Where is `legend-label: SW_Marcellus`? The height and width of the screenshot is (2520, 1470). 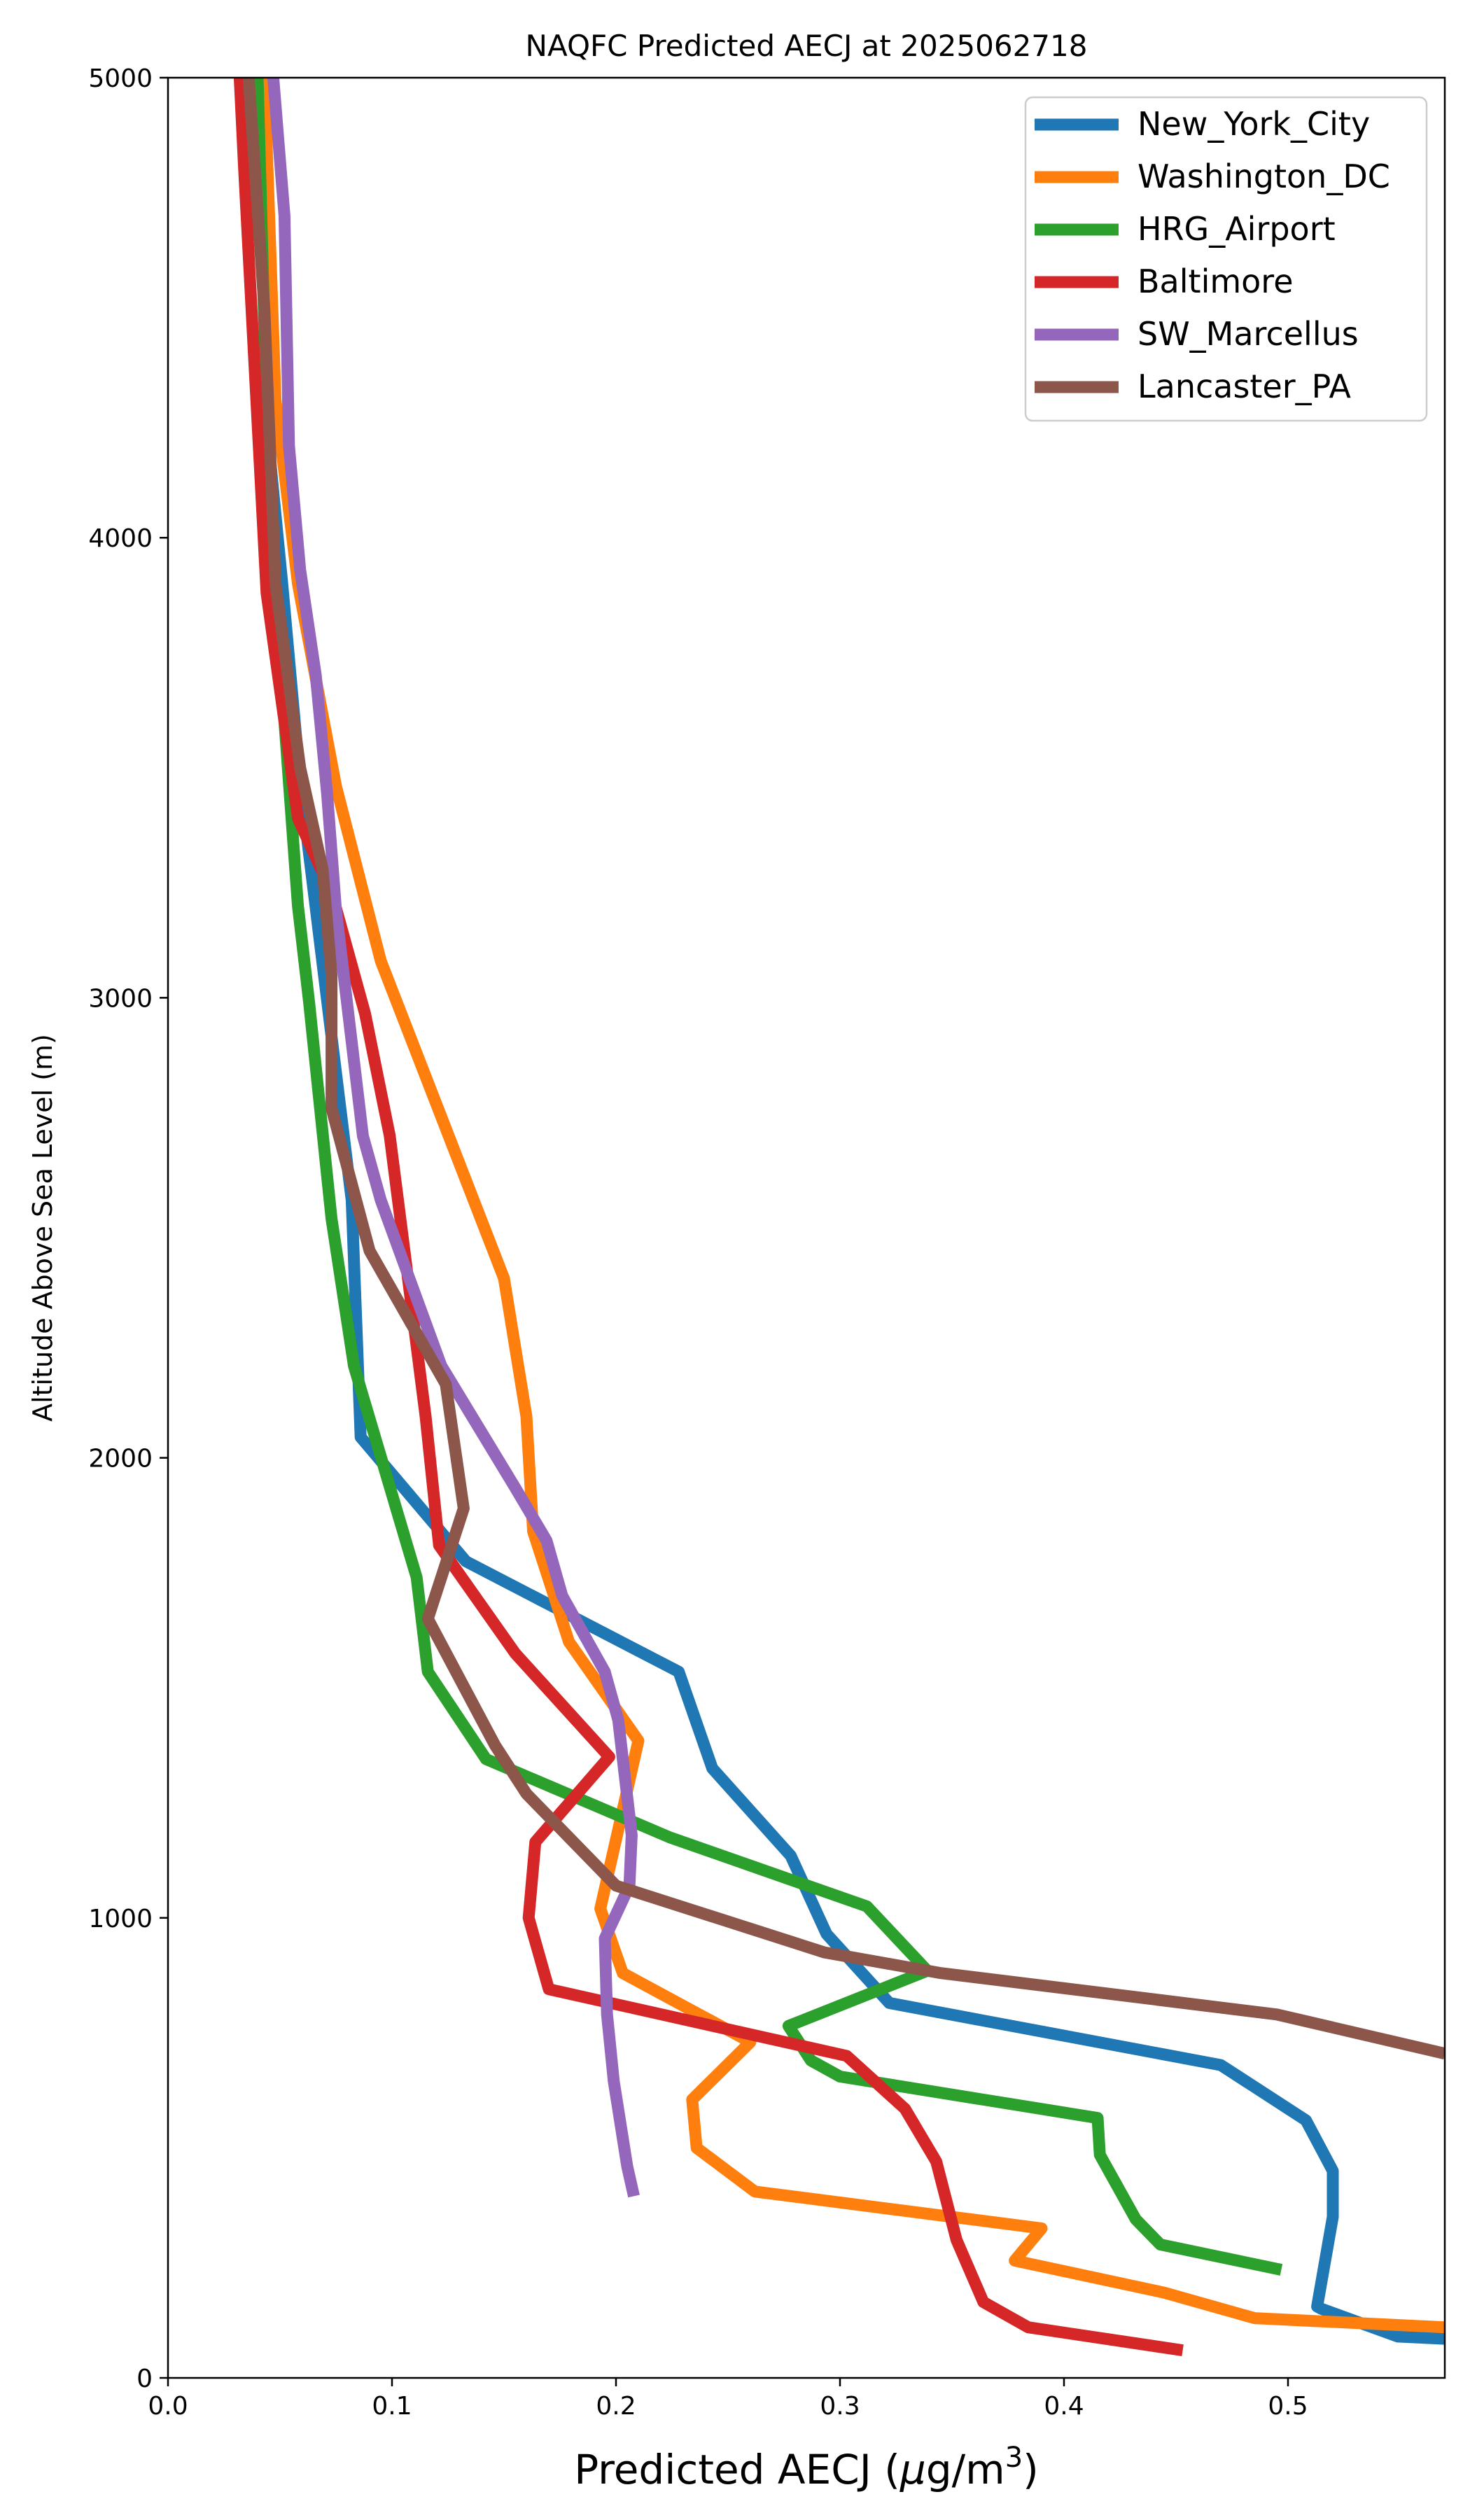 legend-label: SW_Marcellus is located at coordinates (1248, 334).